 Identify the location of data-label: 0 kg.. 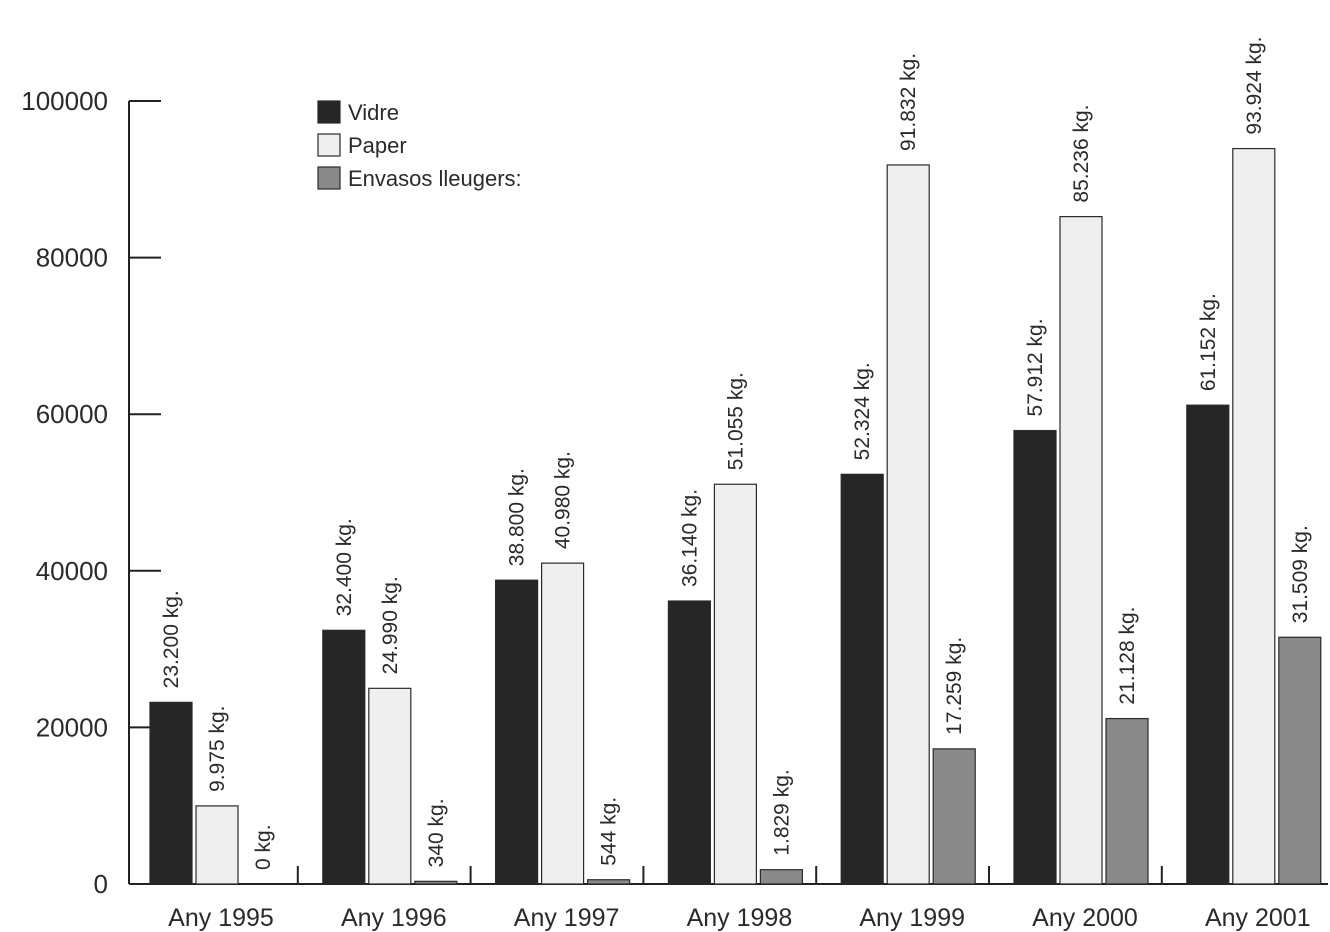
(263, 847).